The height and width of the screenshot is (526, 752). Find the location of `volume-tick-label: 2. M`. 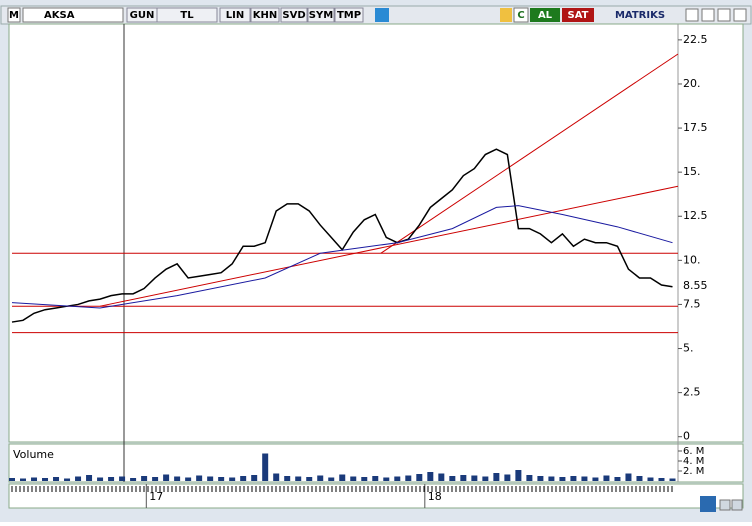

volume-tick-label: 2. M is located at coordinates (693, 471).